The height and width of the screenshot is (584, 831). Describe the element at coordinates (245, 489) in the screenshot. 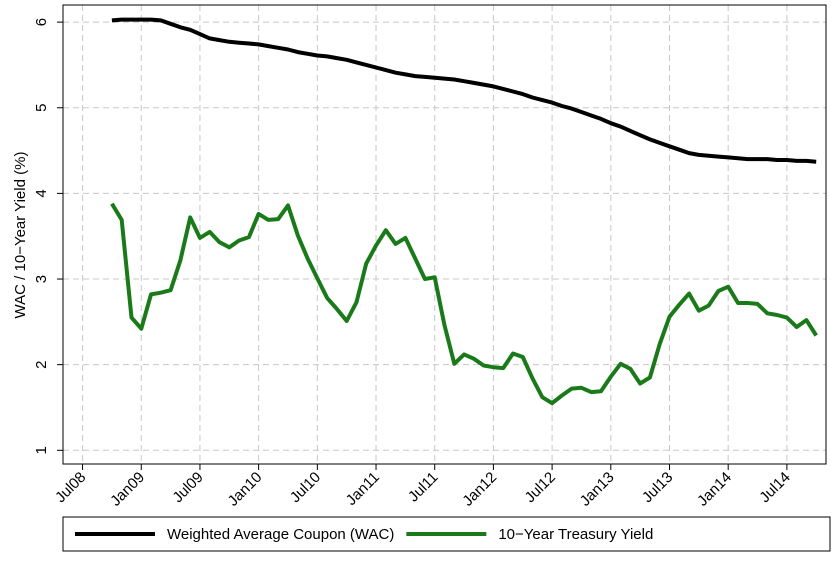

I see `x-tick-label: Jan10` at that location.